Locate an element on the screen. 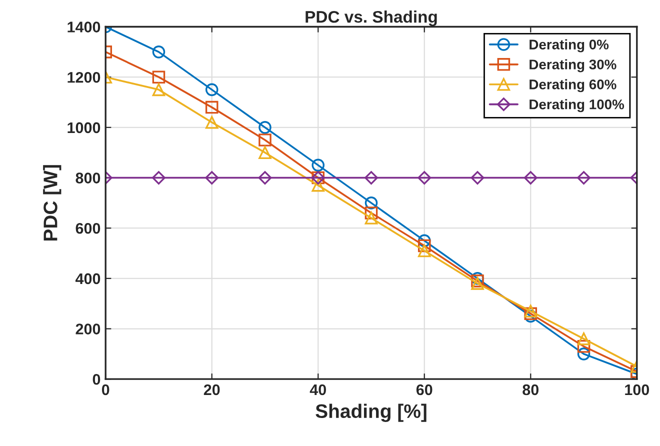 The width and height of the screenshot is (660, 446). y-axis-title: PDC [W] is located at coordinates (52, 203).